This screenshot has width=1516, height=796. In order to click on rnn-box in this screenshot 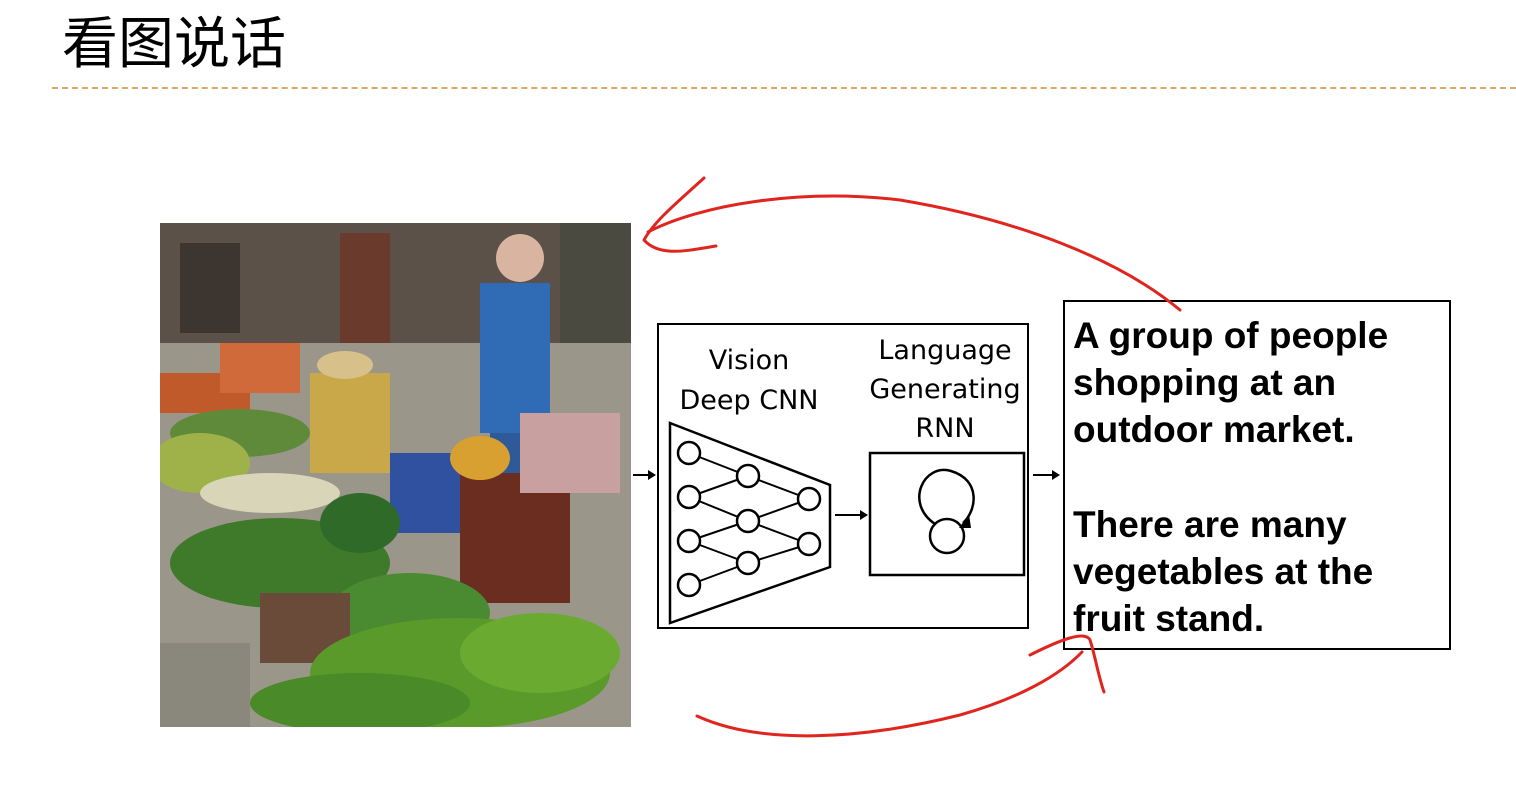, I will do `click(947, 514)`.